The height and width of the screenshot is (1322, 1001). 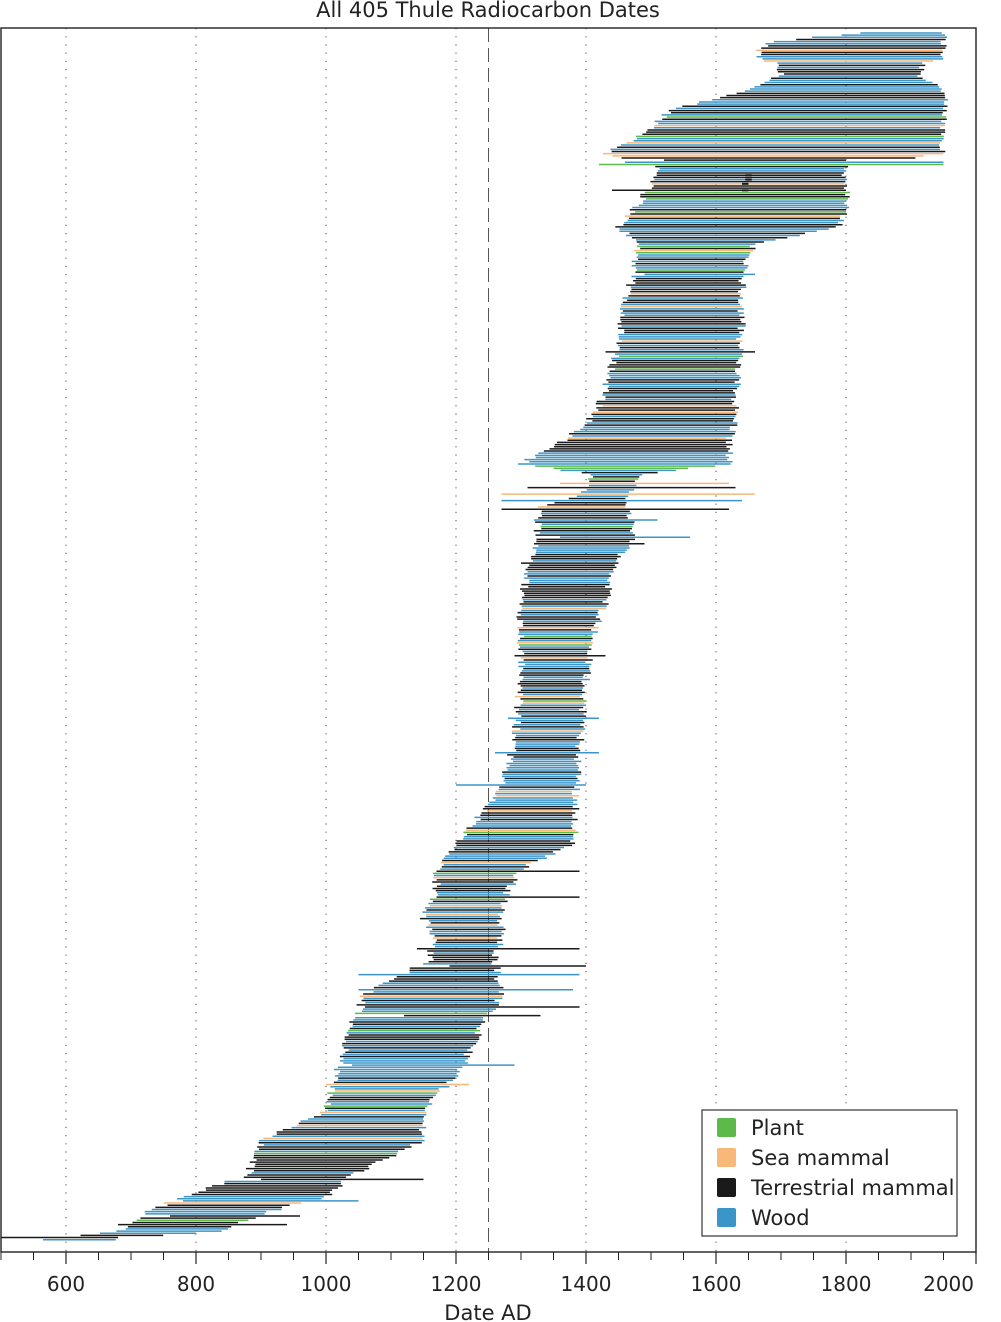 I want to click on x-tick-label-1400: 1400, so click(x=586, y=1284).